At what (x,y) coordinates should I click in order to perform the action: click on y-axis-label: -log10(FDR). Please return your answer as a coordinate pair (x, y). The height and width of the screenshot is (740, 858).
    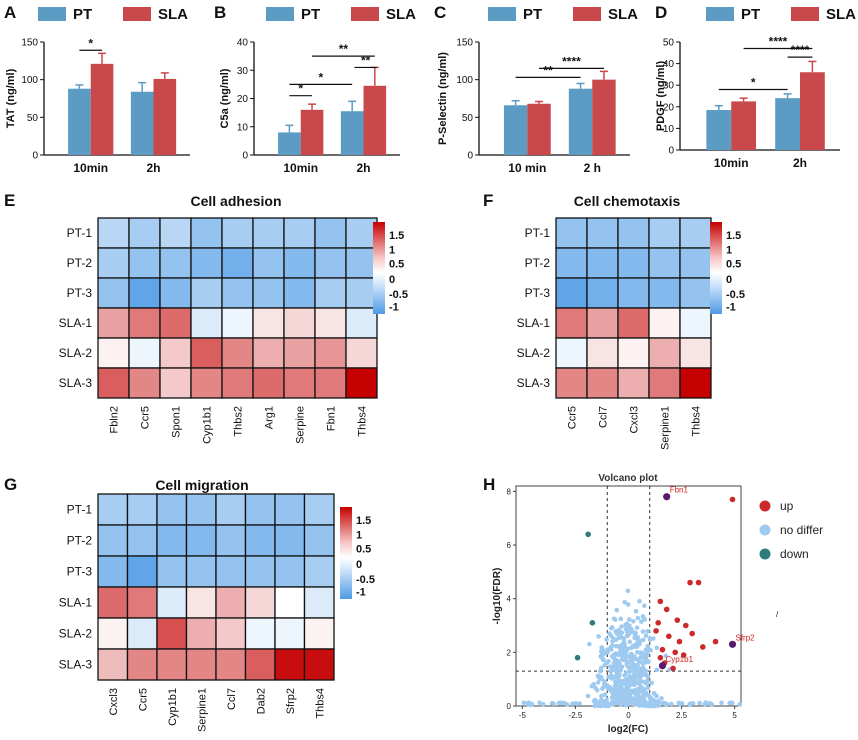
    Looking at the image, I should click on (497, 596).